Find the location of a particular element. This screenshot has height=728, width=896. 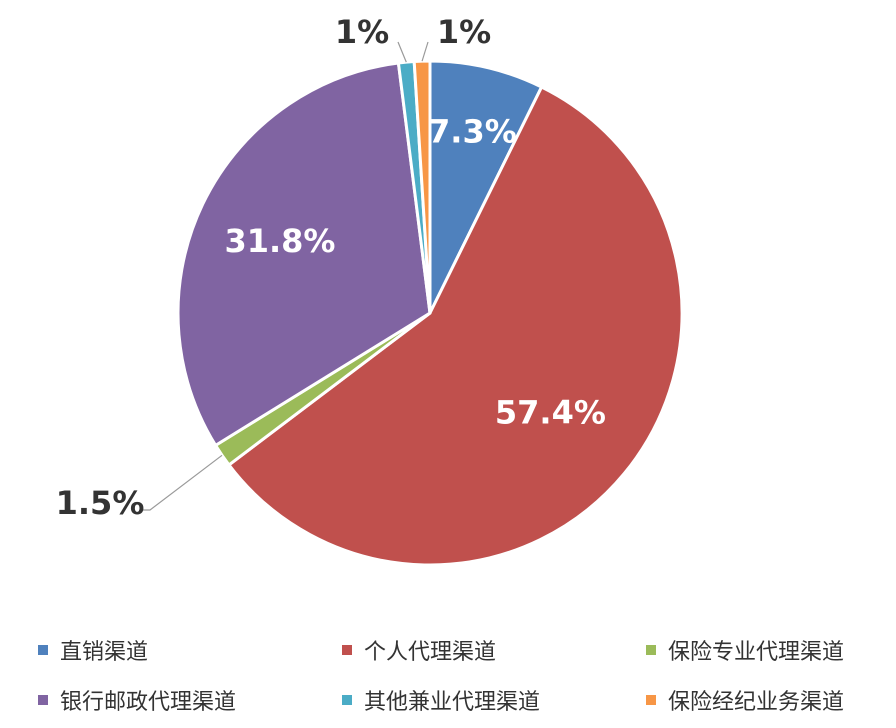

data-label-individual-agent: 57.4% is located at coordinates (550, 413).